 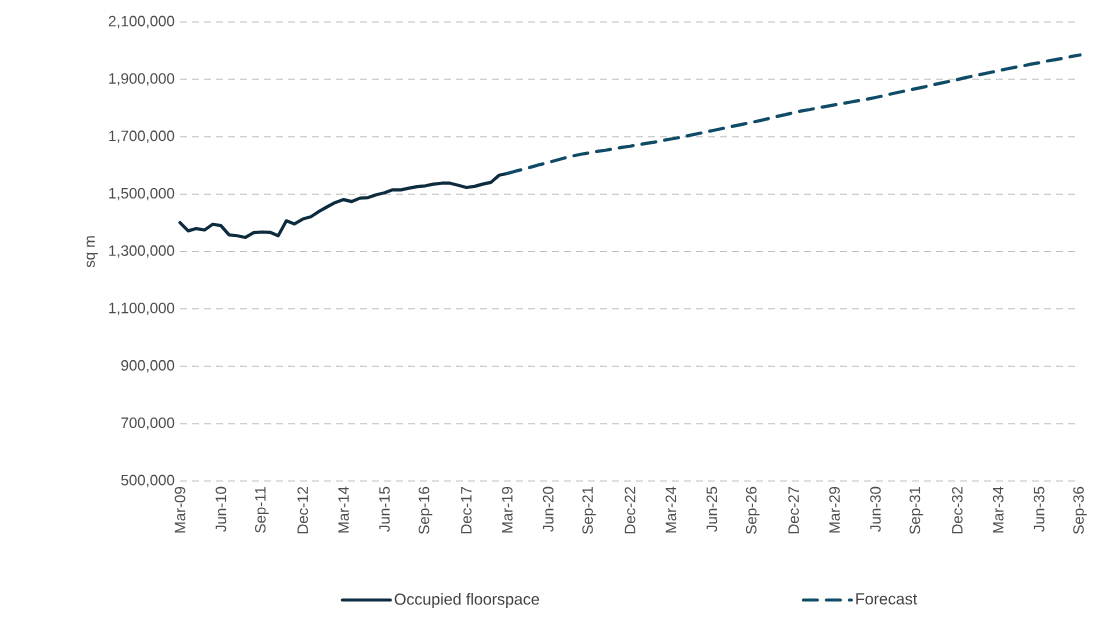 What do you see at coordinates (142, 251) in the screenshot?
I see `y-tick-label: 1,300,000` at bounding box center [142, 251].